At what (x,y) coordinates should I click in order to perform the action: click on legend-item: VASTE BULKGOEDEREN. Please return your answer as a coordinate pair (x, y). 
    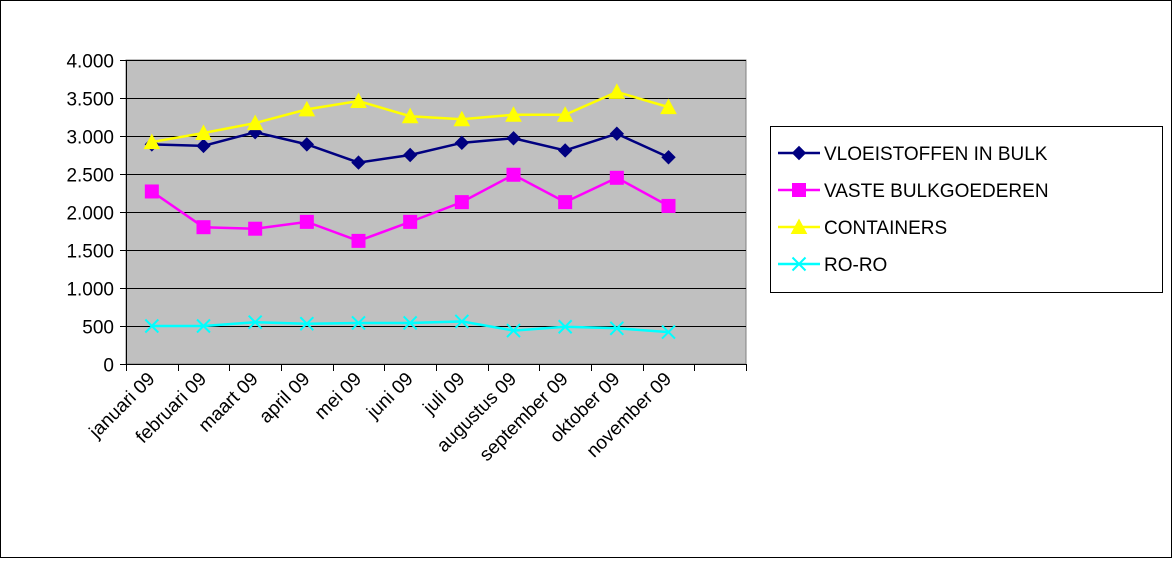
    Looking at the image, I should click on (913, 191).